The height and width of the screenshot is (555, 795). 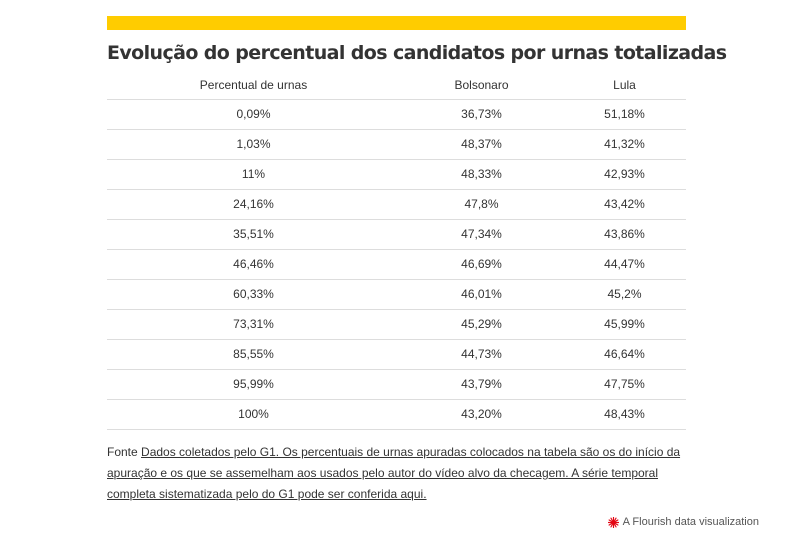 I want to click on table-cell: 45,99%, so click(x=624, y=324).